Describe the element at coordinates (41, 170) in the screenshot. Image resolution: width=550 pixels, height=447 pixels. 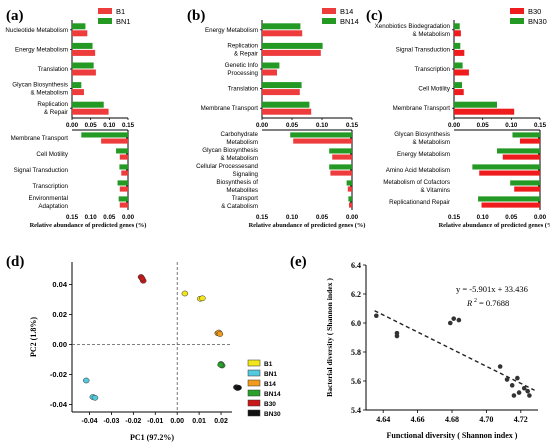
I see `category-label: Signal Transduction` at that location.